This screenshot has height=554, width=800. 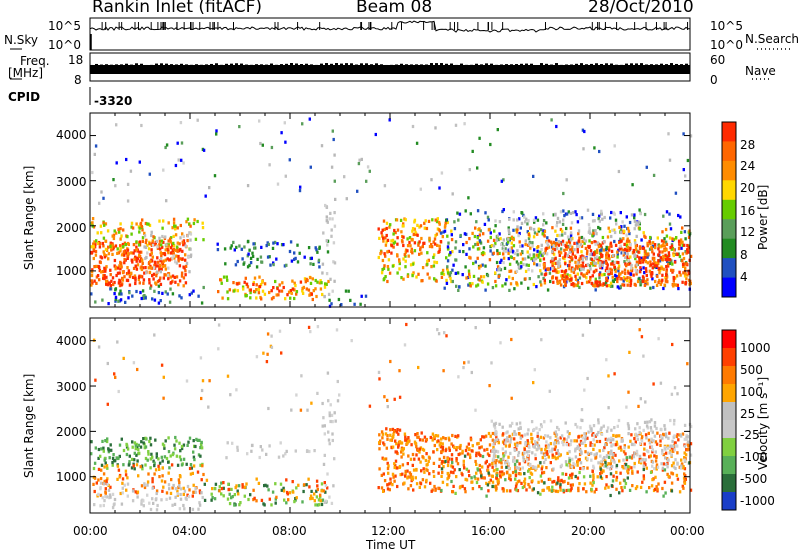 What do you see at coordinates (729, 170) in the screenshot?
I see `power-colorbar-segment` at bounding box center [729, 170].